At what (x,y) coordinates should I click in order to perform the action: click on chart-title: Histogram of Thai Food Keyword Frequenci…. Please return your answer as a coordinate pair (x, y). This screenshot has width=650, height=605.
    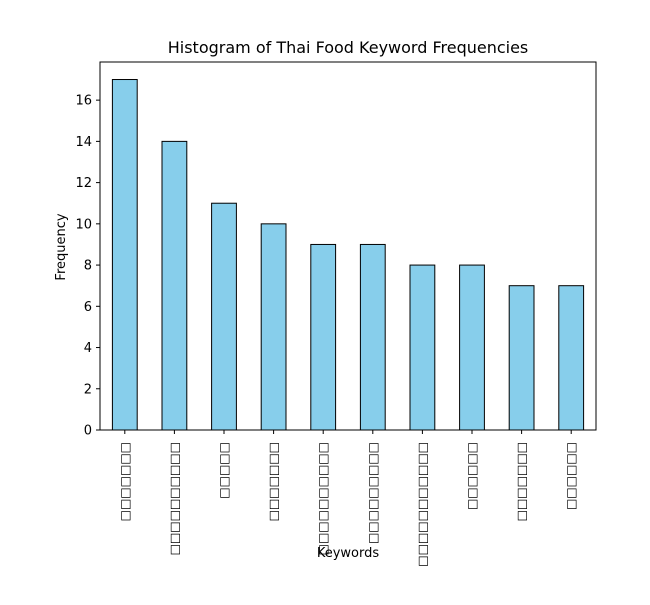
    Looking at the image, I should click on (348, 47).